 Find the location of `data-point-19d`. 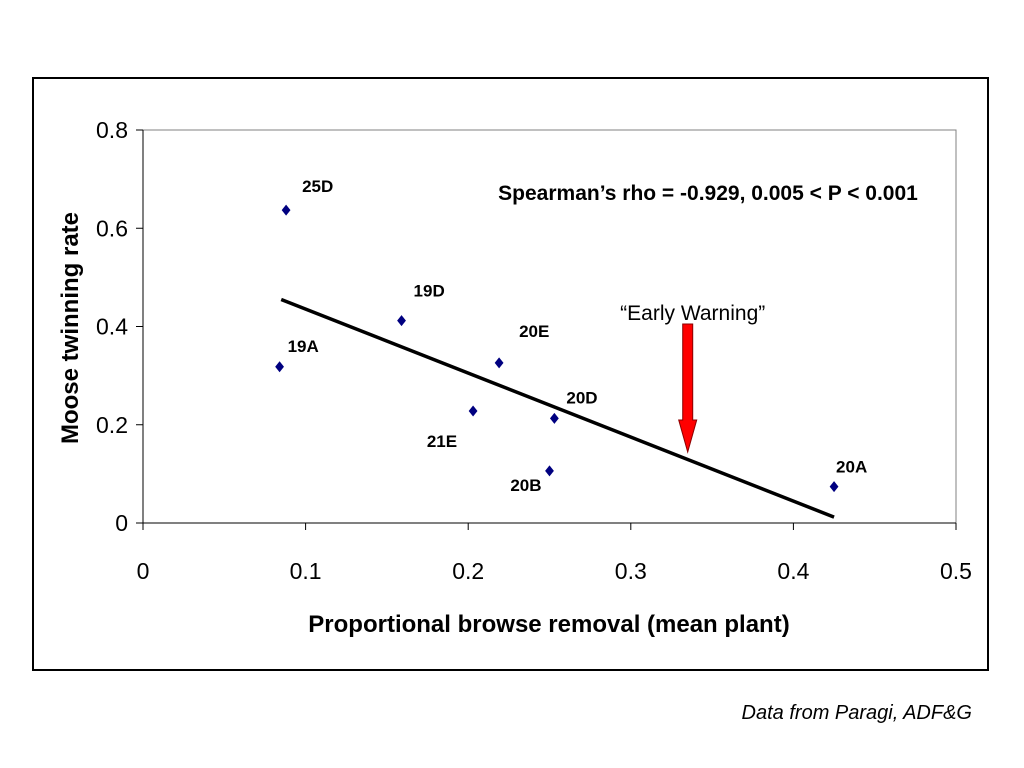

data-point-19d is located at coordinates (401, 321).